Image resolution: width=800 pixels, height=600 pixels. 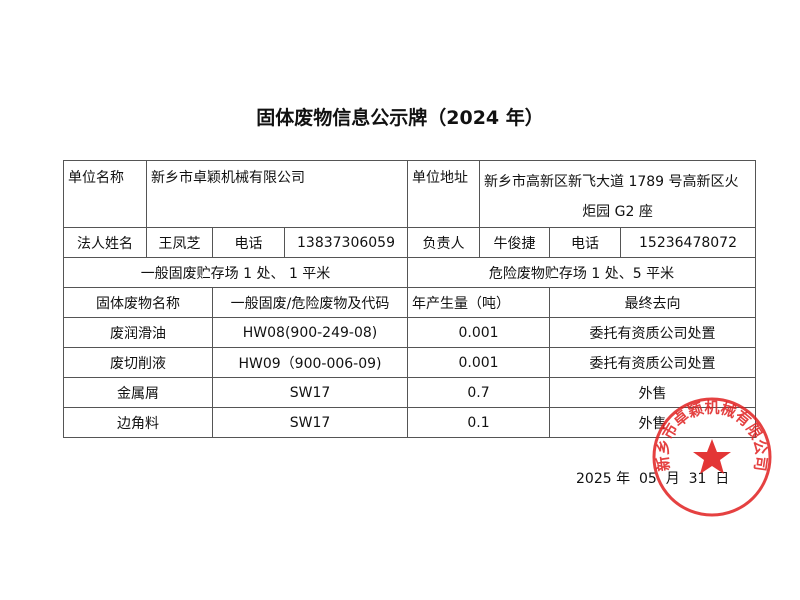 What do you see at coordinates (138, 302) in the screenshot?
I see `header-waste-name: 固体废物名称` at bounding box center [138, 302].